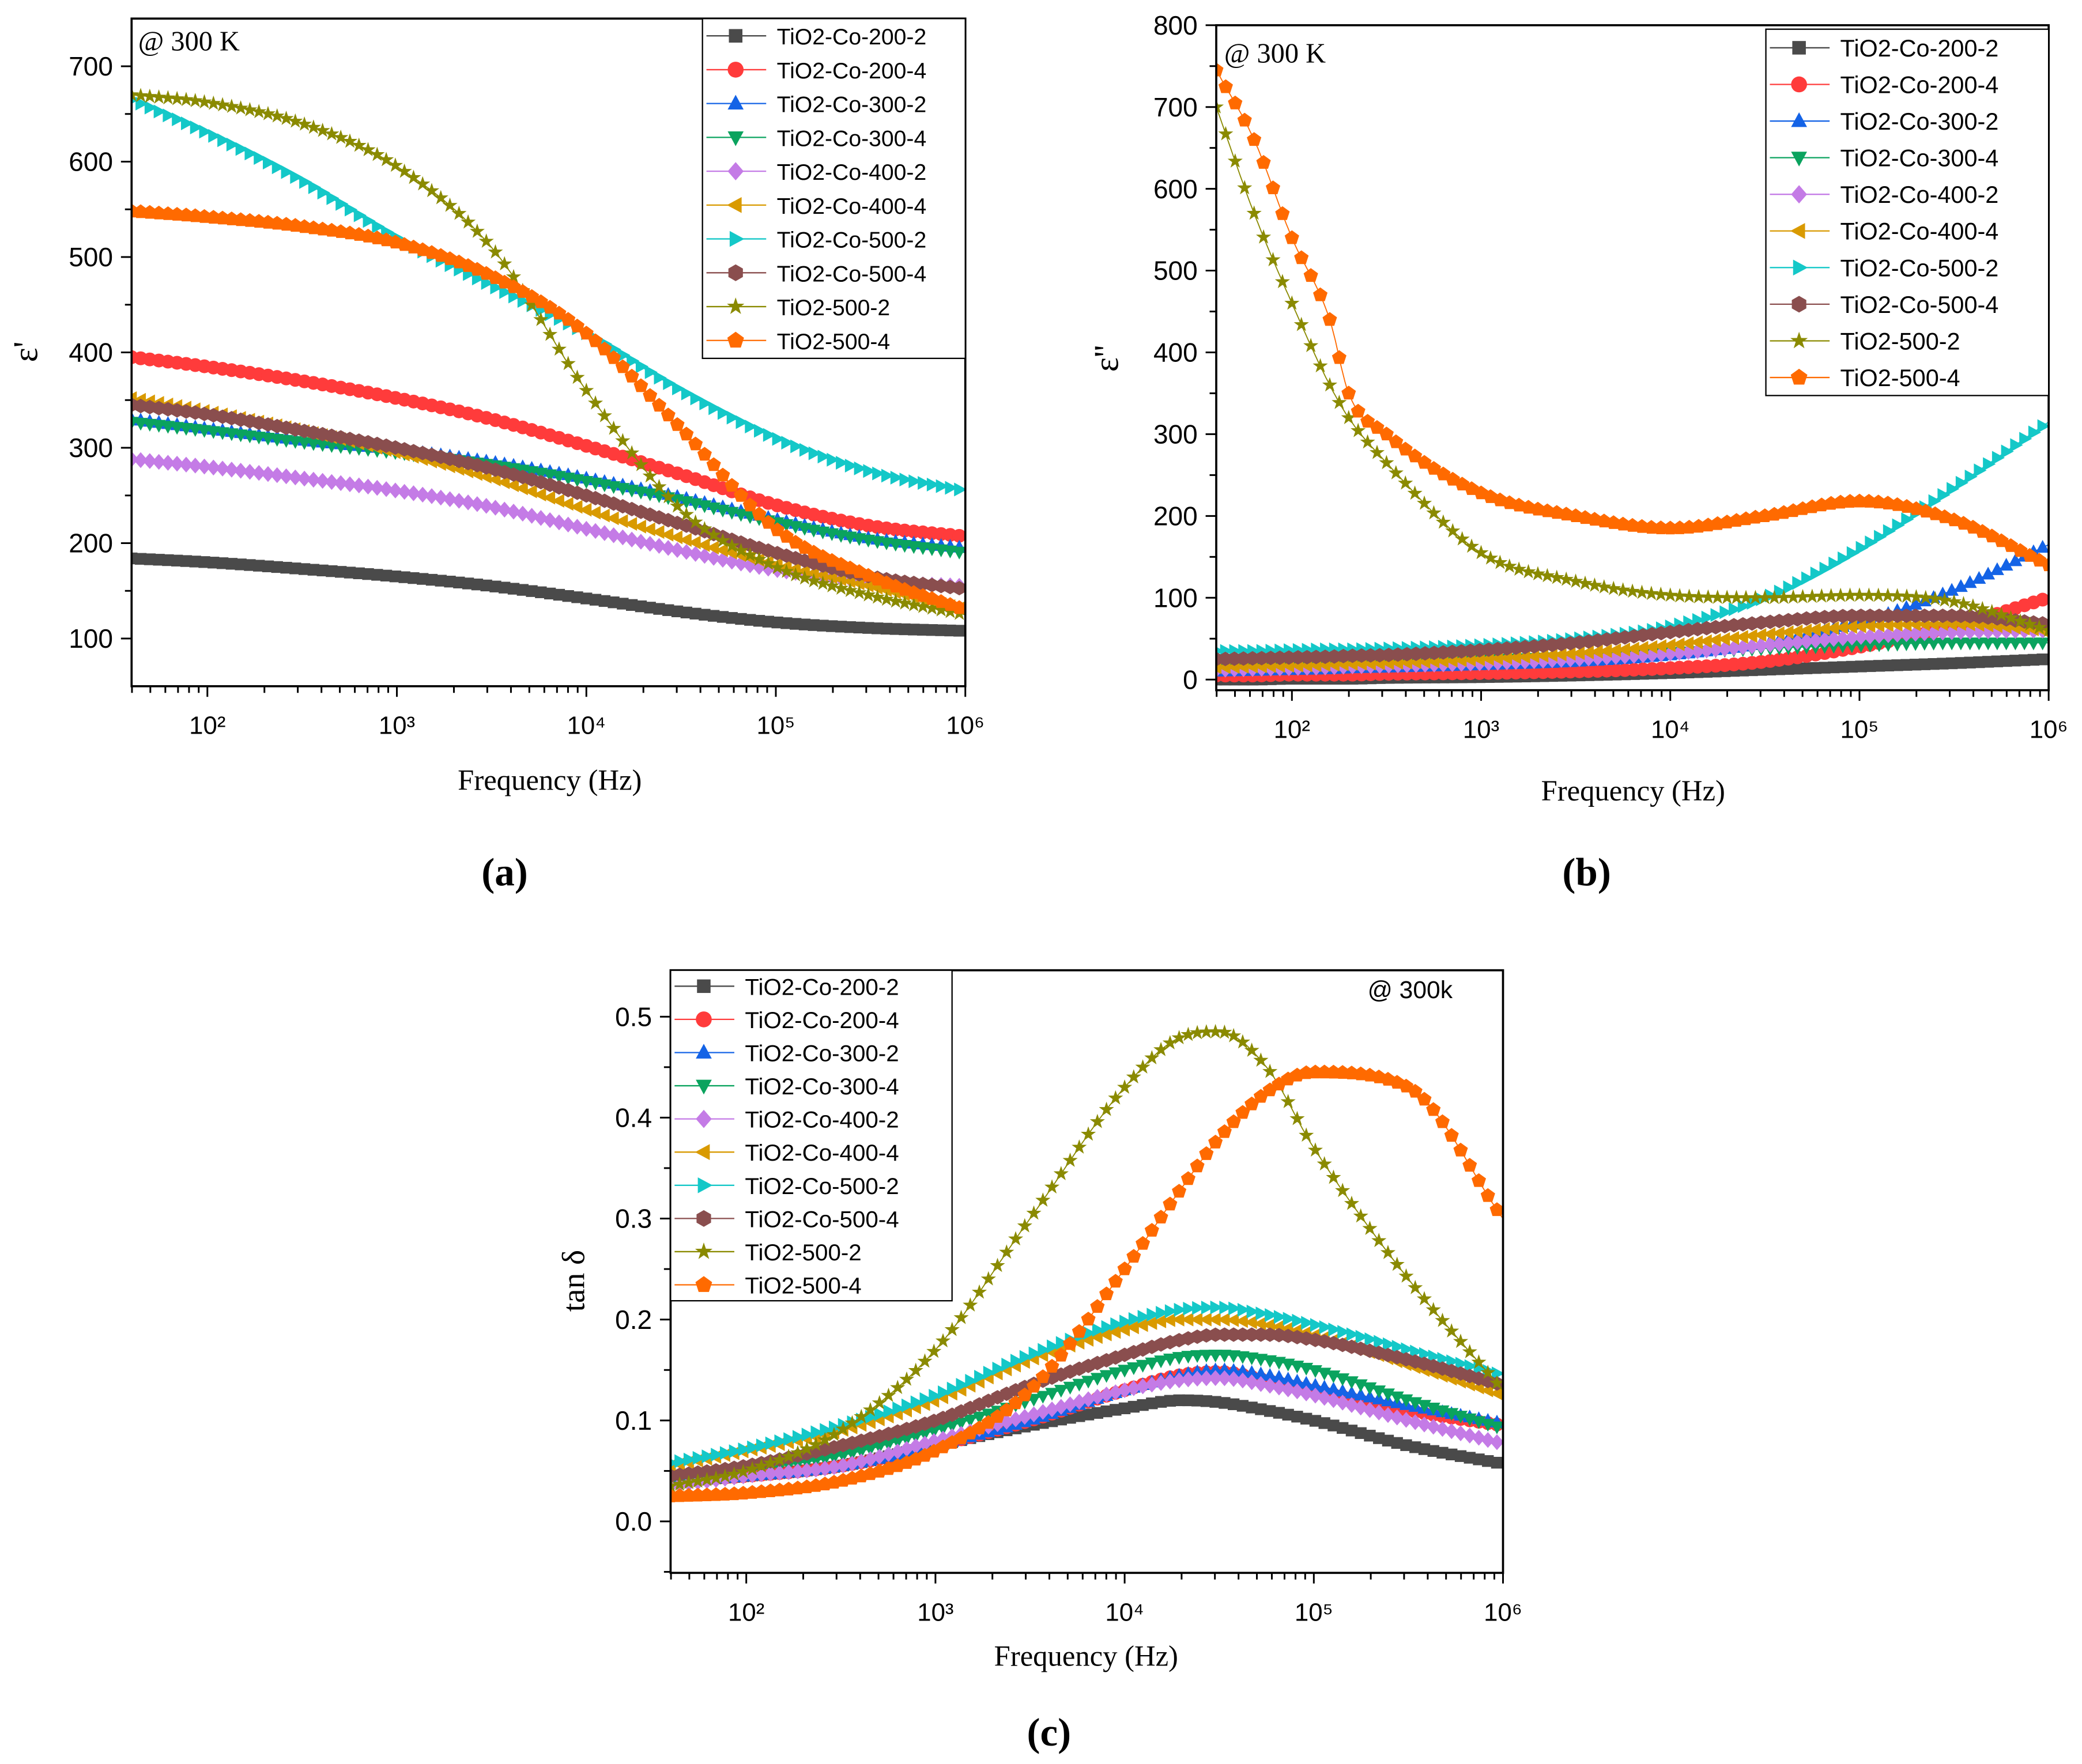 Image resolution: width=2082 pixels, height=1764 pixels. Describe the element at coordinates (703, 1284) in the screenshot. I see `legend-marker-pentagon-icon` at that location.